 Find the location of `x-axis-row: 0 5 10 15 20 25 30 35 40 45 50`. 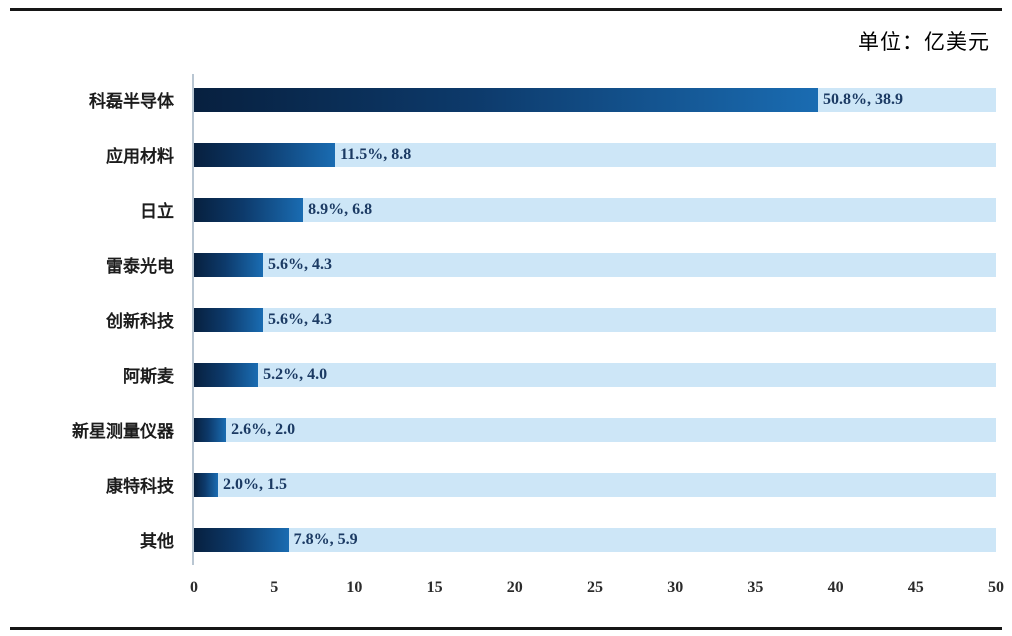

x-axis-row: 0 5 10 15 20 25 30 35 40 45 50 is located at coordinates (509, 590).